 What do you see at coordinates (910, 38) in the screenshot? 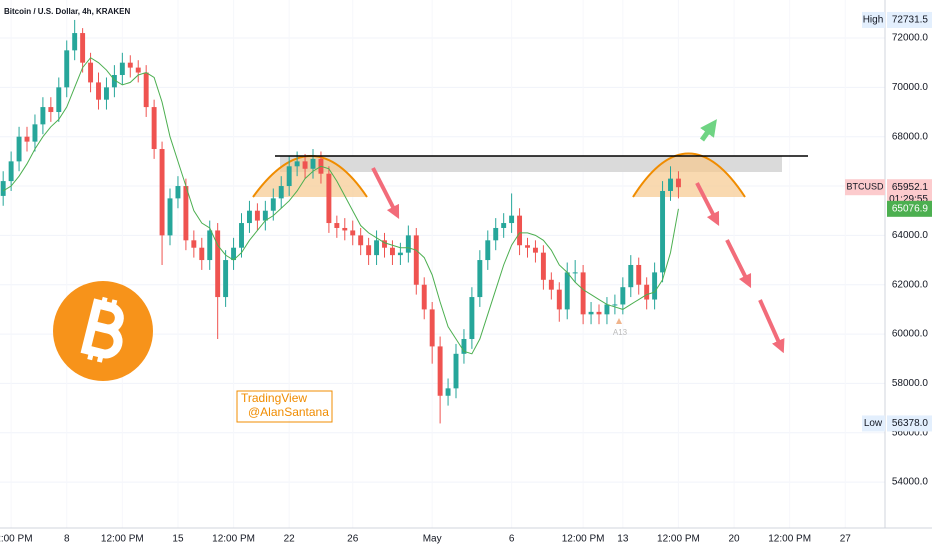
I see `y-tick-label: 72000.0` at bounding box center [910, 38].